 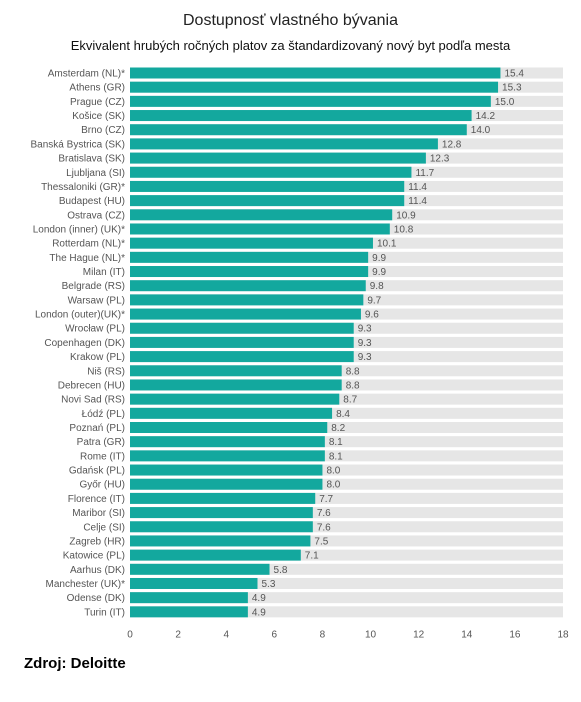 I want to click on source-note: Zdroj: Deloitte, so click(x=75, y=663).